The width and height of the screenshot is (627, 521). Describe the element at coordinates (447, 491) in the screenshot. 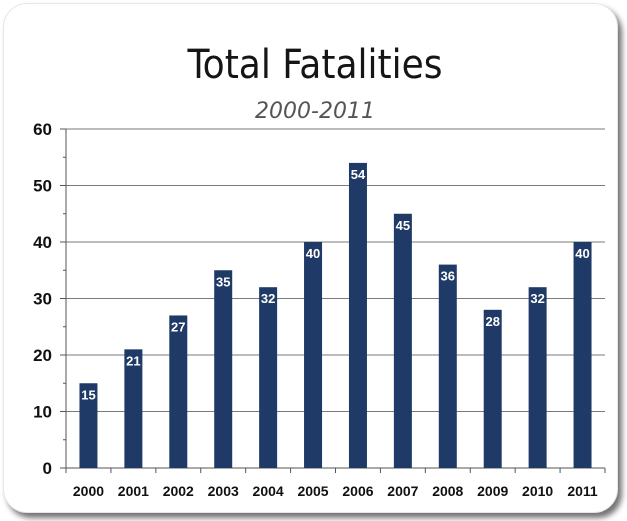

I see `x-tick-label: 2008` at that location.